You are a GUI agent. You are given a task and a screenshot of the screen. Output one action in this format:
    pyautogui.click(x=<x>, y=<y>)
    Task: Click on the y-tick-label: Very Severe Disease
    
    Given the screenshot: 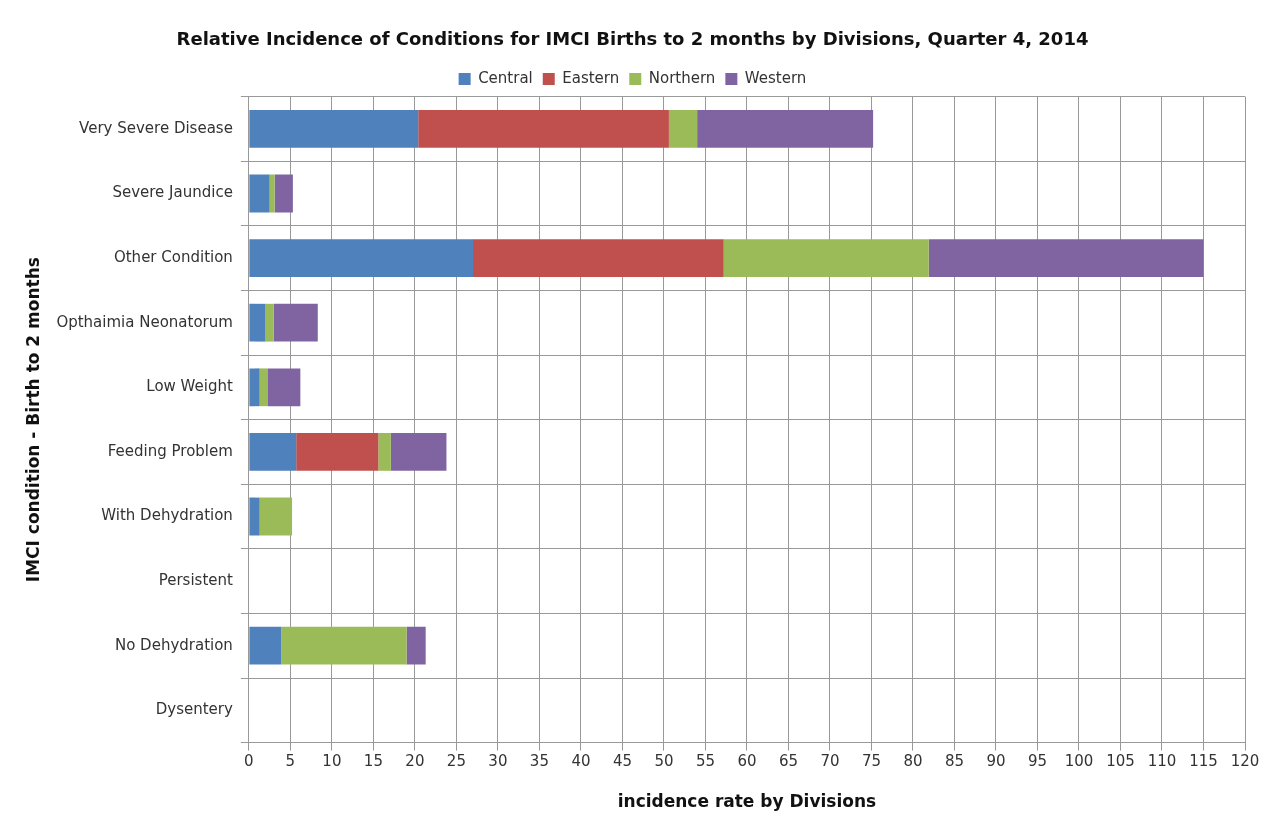 What is the action you would take?
    pyautogui.click(x=156, y=127)
    